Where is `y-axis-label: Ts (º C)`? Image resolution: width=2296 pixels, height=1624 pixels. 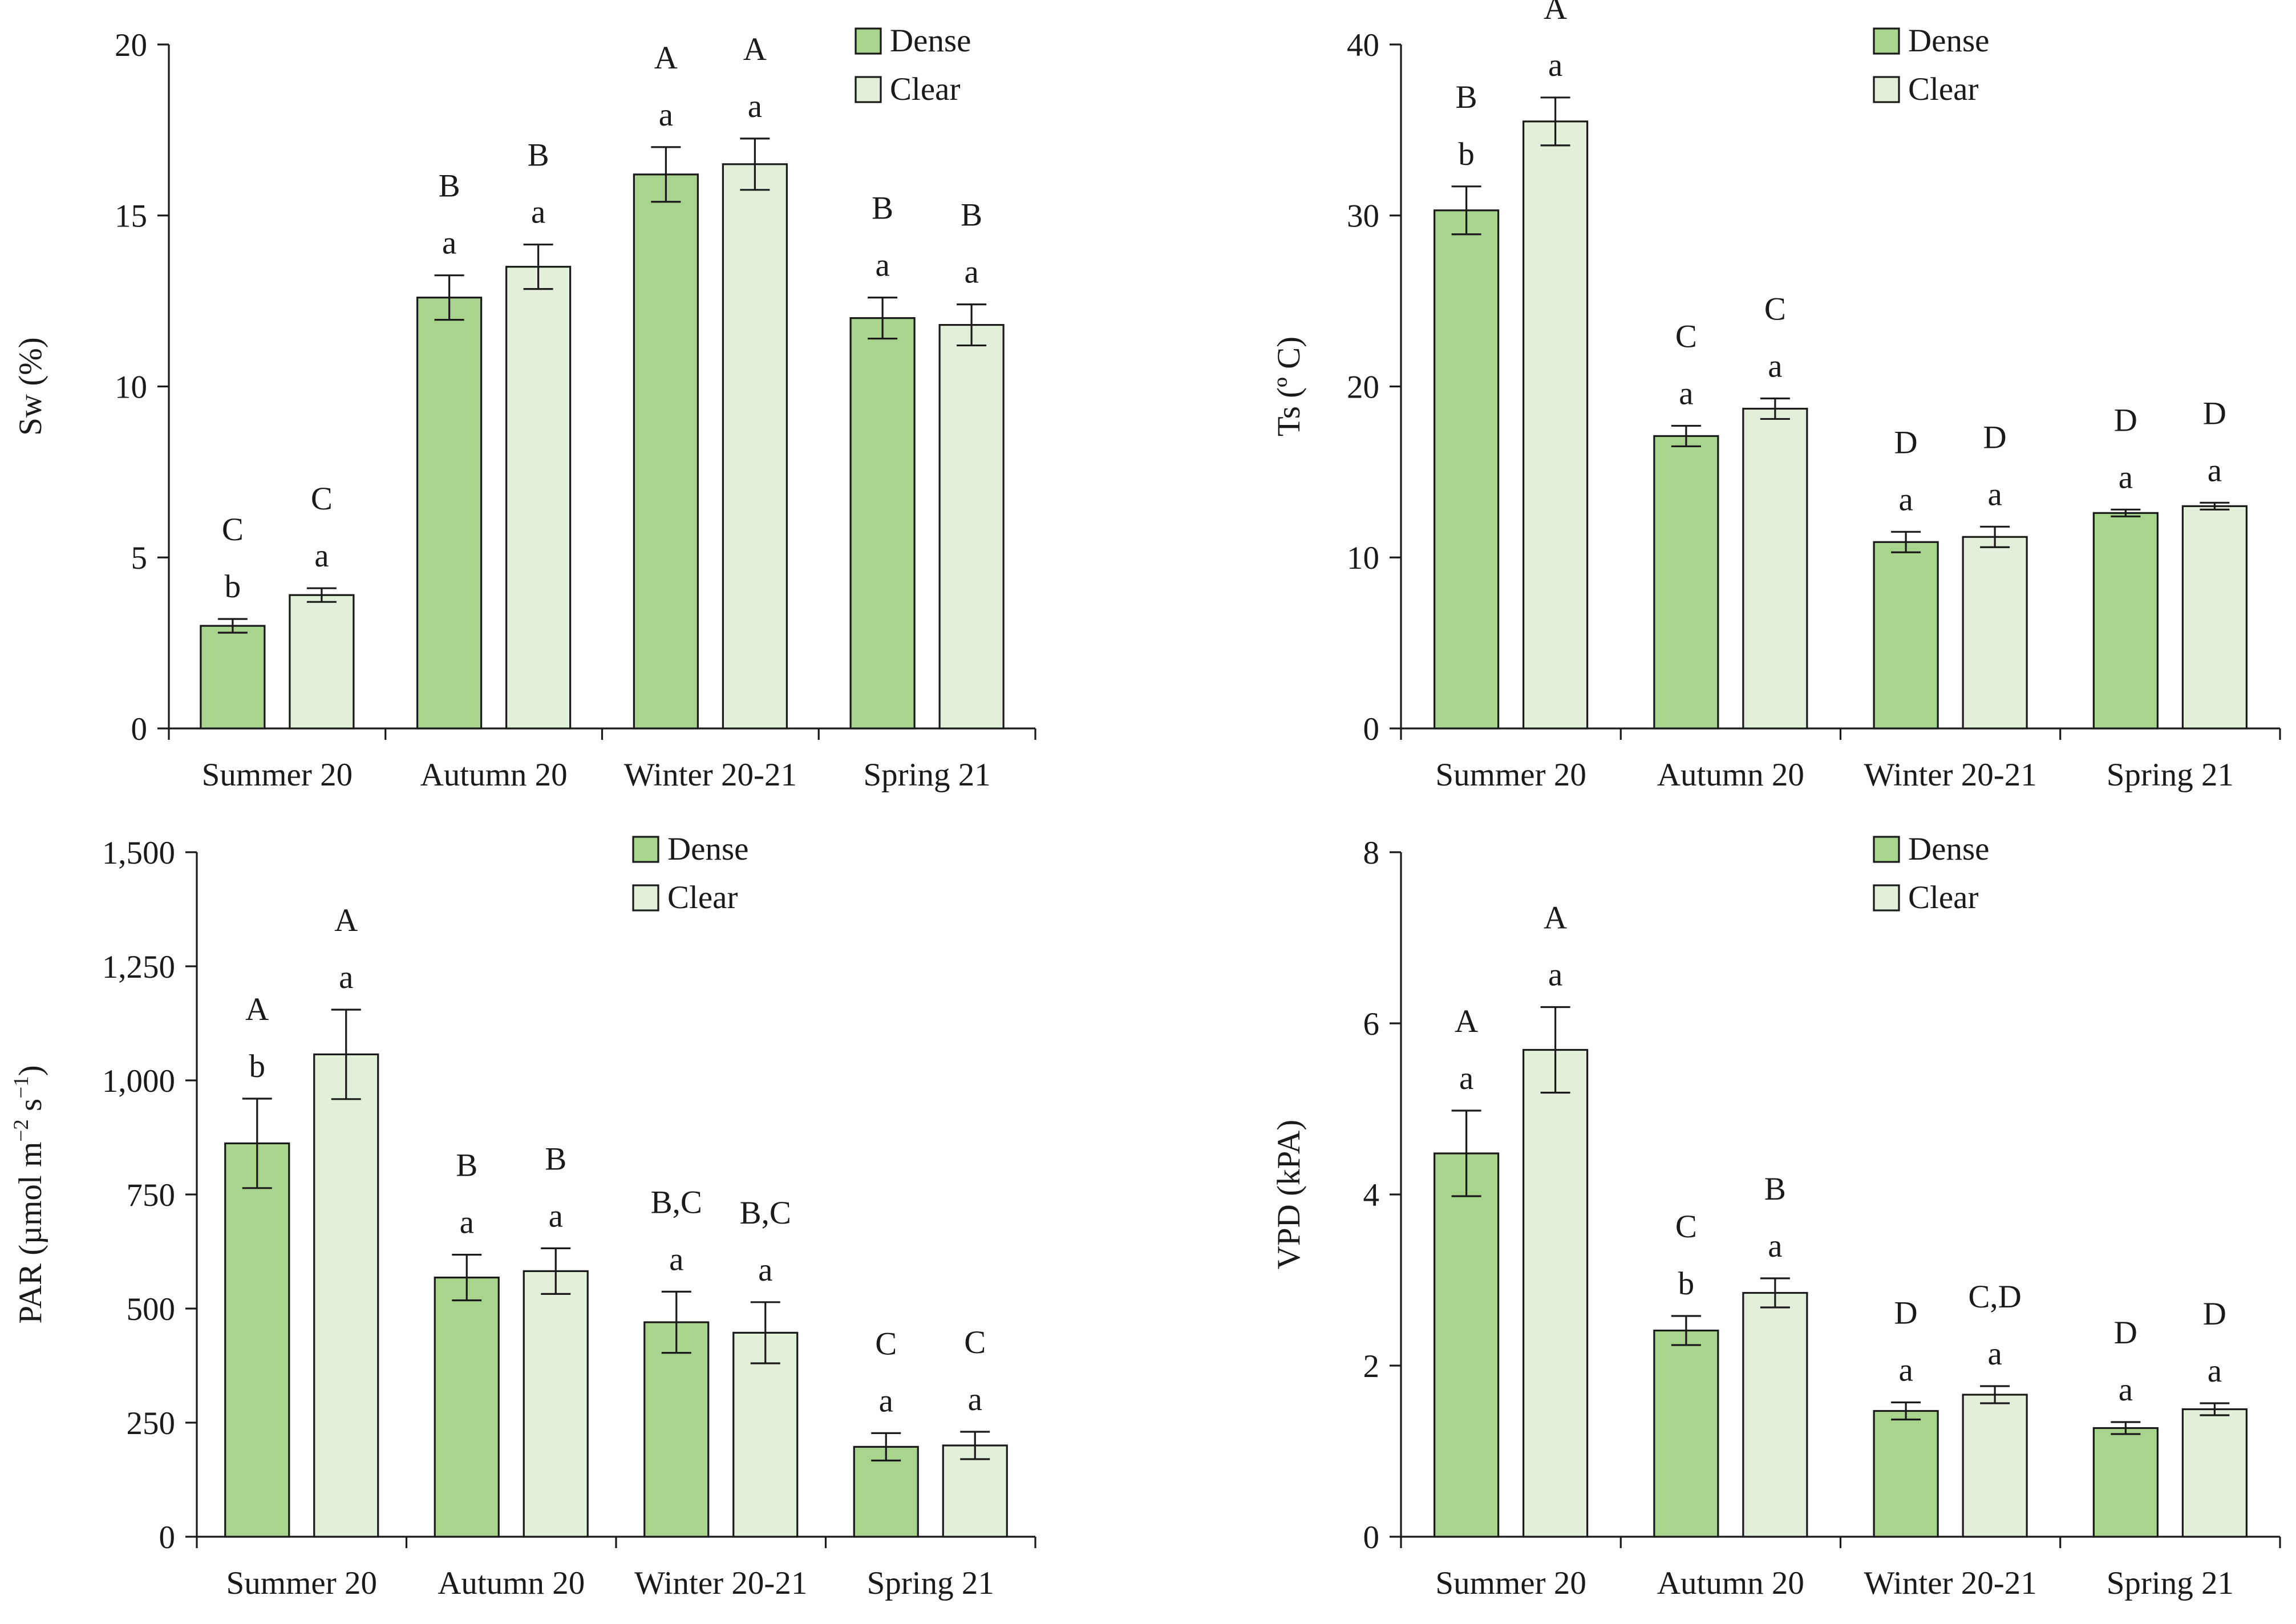 y-axis-label: Ts (º C) is located at coordinates (1289, 387).